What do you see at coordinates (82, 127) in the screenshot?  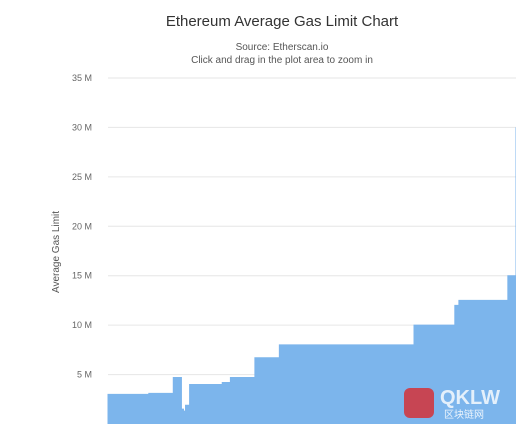 I see `y-tick-label: 30 M` at bounding box center [82, 127].